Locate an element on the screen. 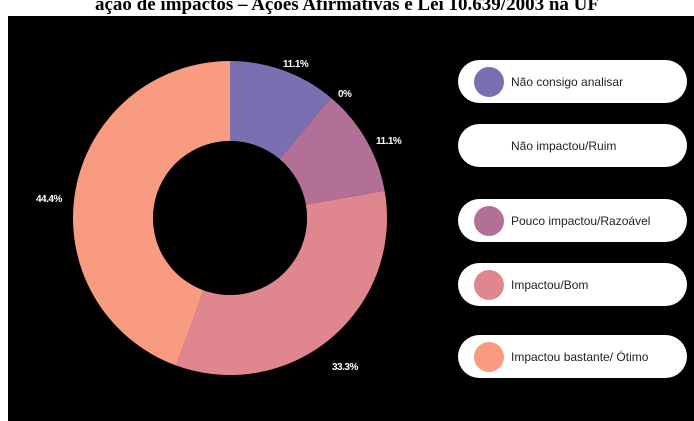 The height and width of the screenshot is (421, 694). legend-label: Impactou bastante/ Ótimo is located at coordinates (580, 356).